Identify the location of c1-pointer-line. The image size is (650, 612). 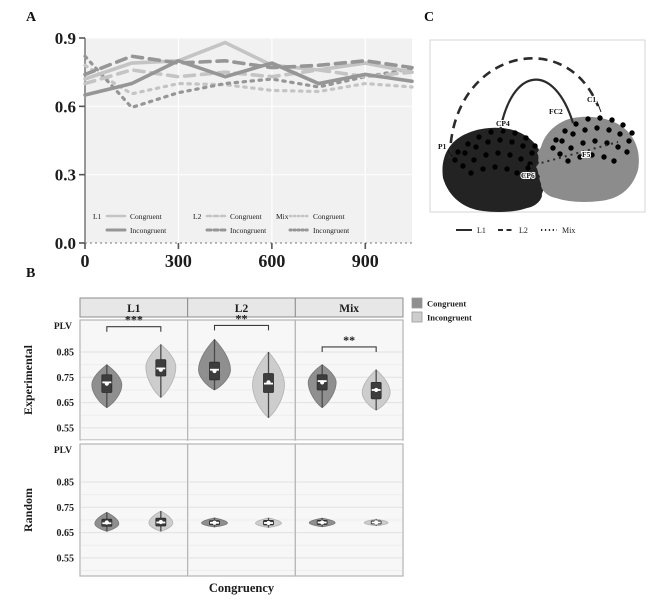
(599, 108).